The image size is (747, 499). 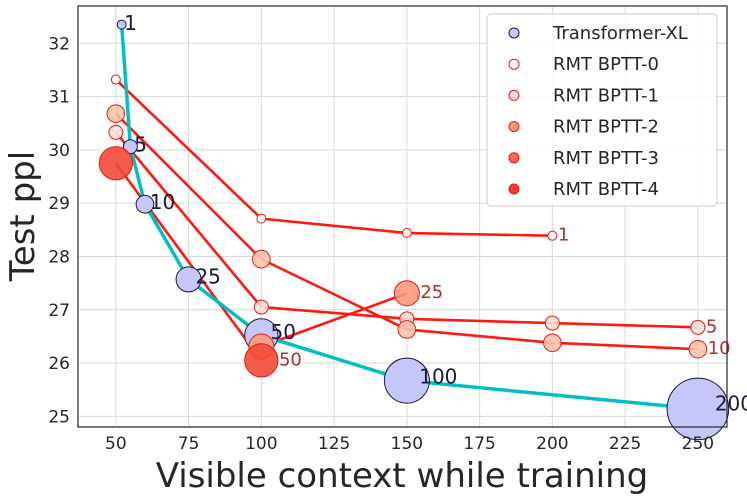 I want to click on legend-box, so click(x=602, y=110).